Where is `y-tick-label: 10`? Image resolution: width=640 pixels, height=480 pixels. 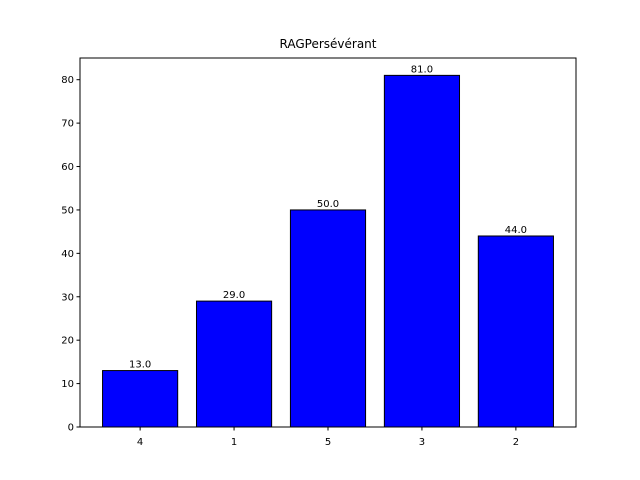 y-tick-label: 10 is located at coordinates (67, 384).